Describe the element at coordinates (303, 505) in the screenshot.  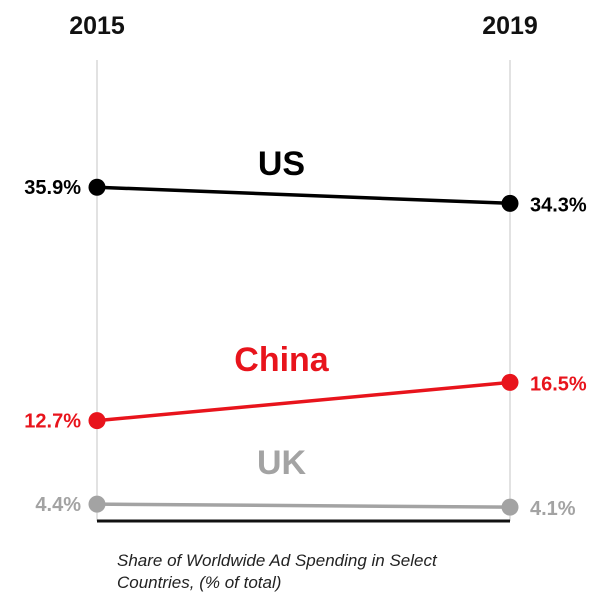
I see `series-line-uk` at that location.